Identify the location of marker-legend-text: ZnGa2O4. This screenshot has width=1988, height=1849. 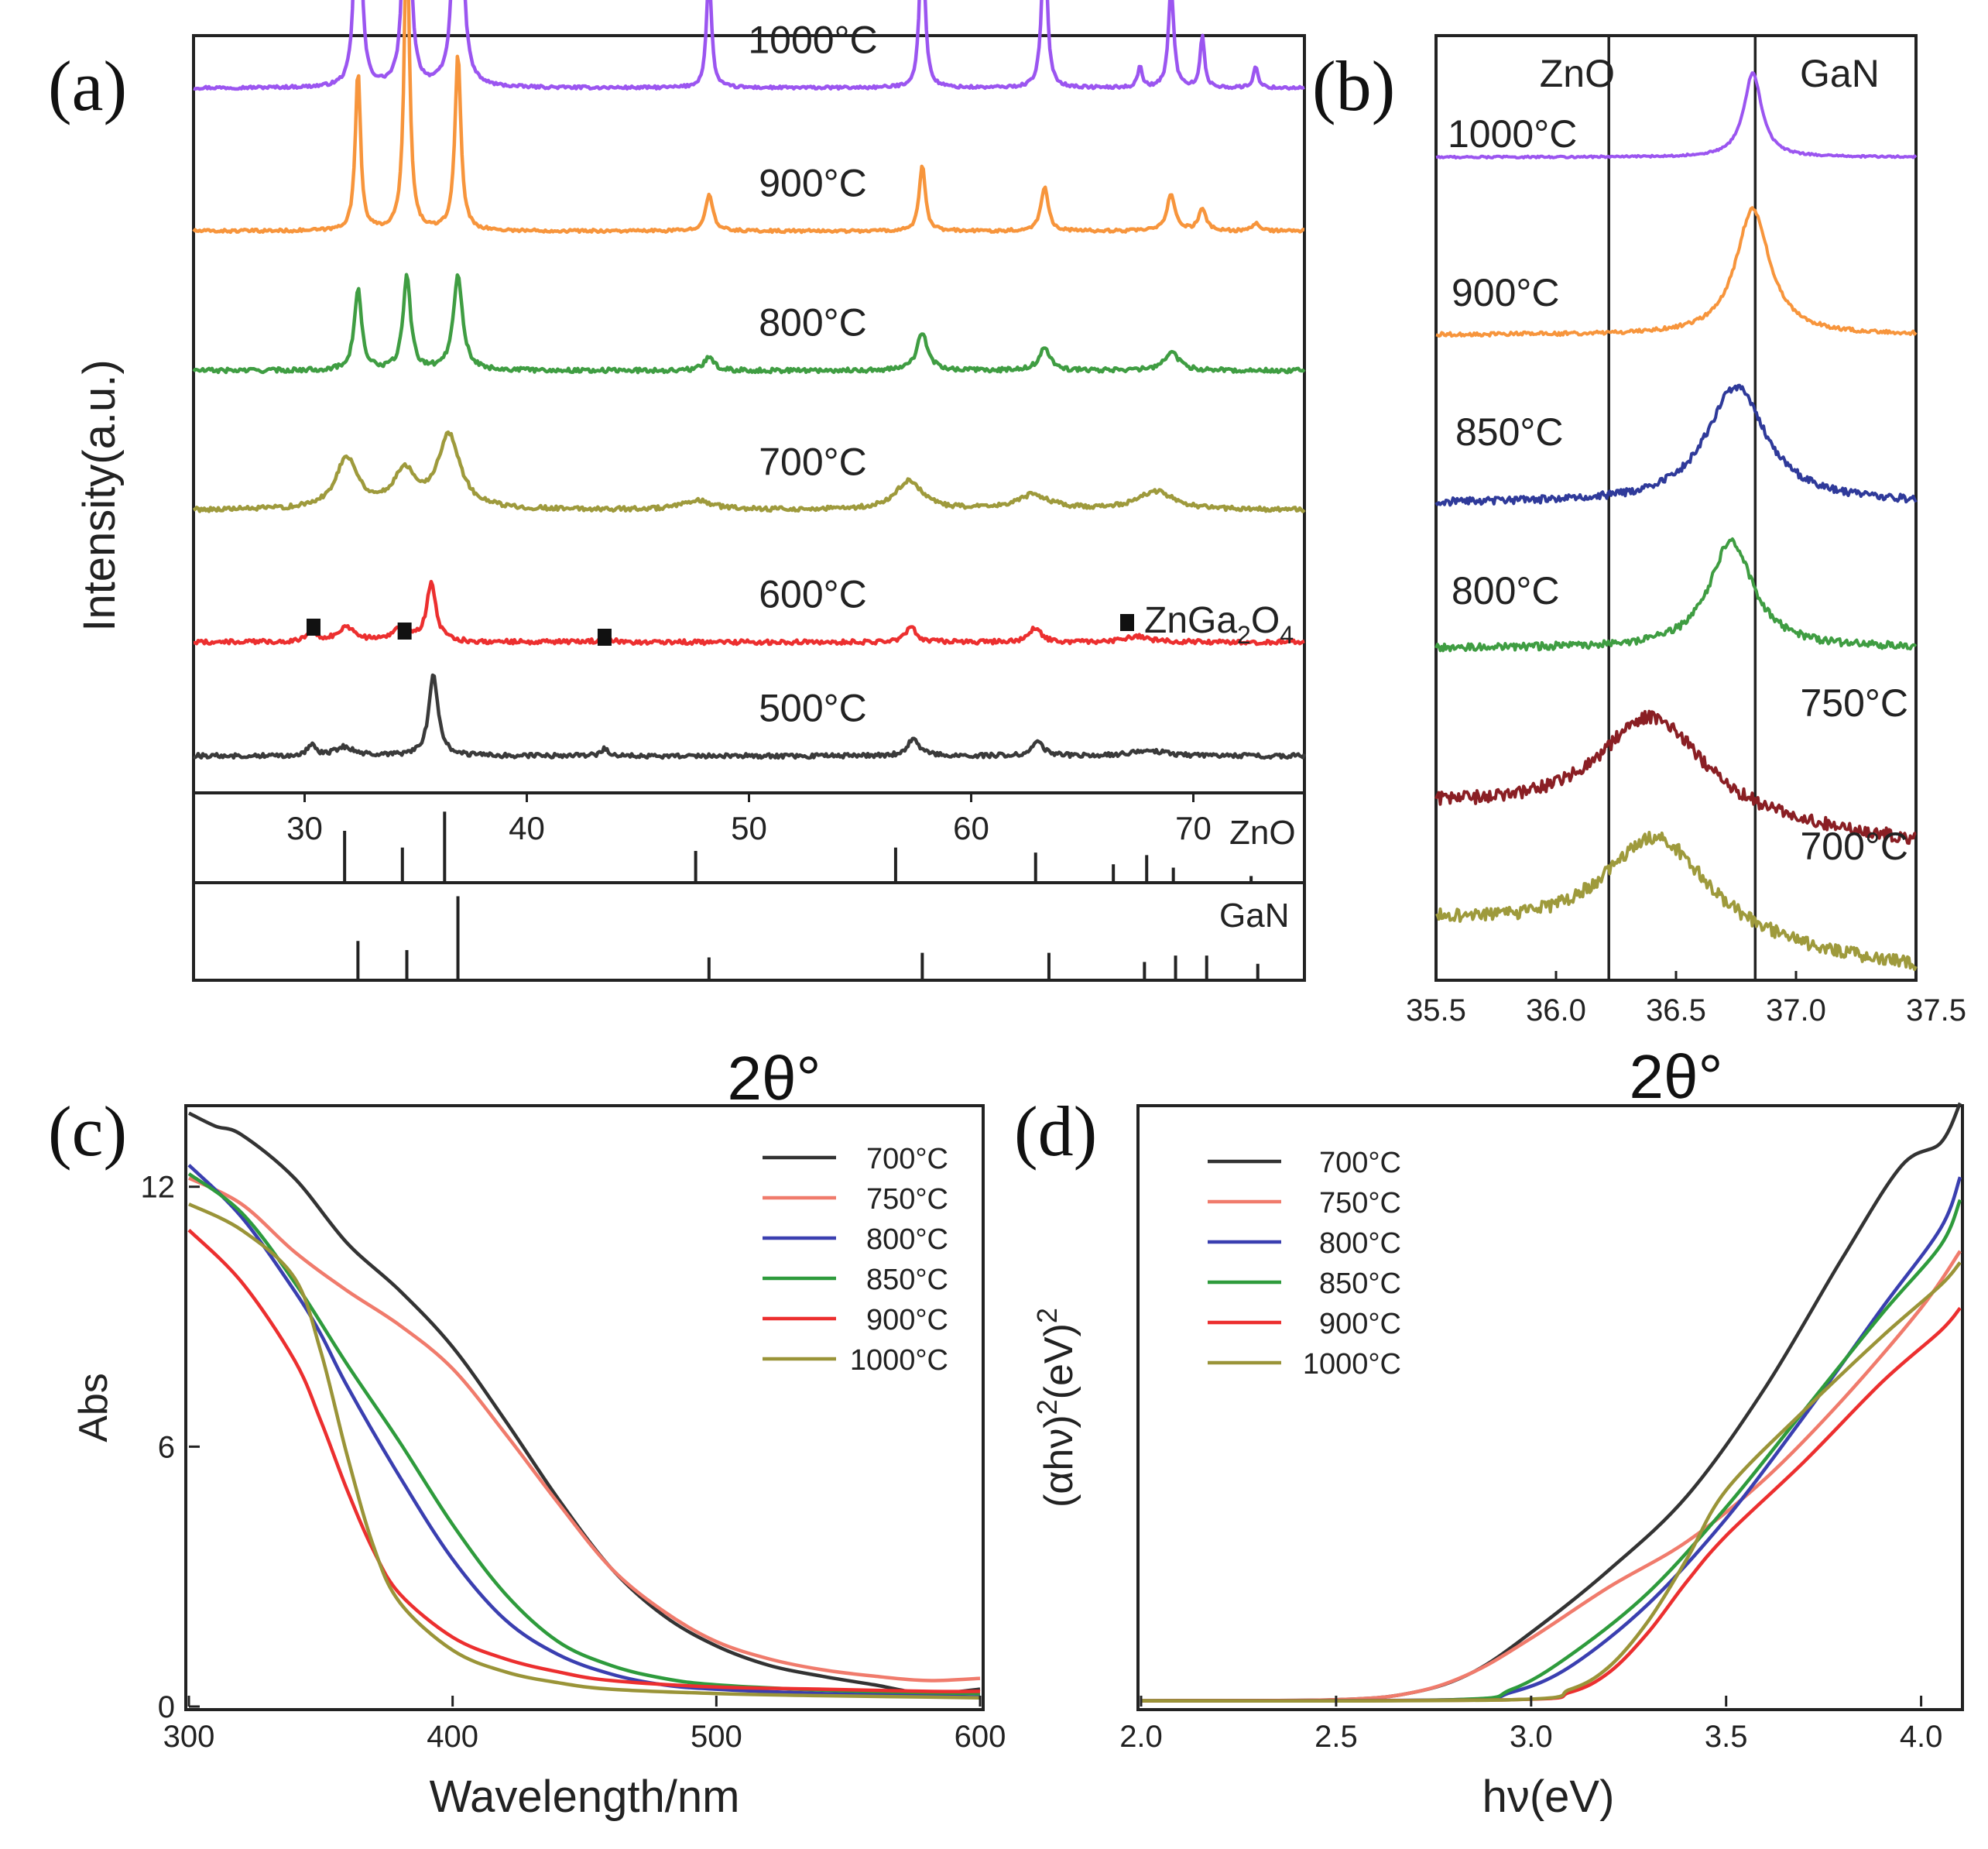
(1219, 624).